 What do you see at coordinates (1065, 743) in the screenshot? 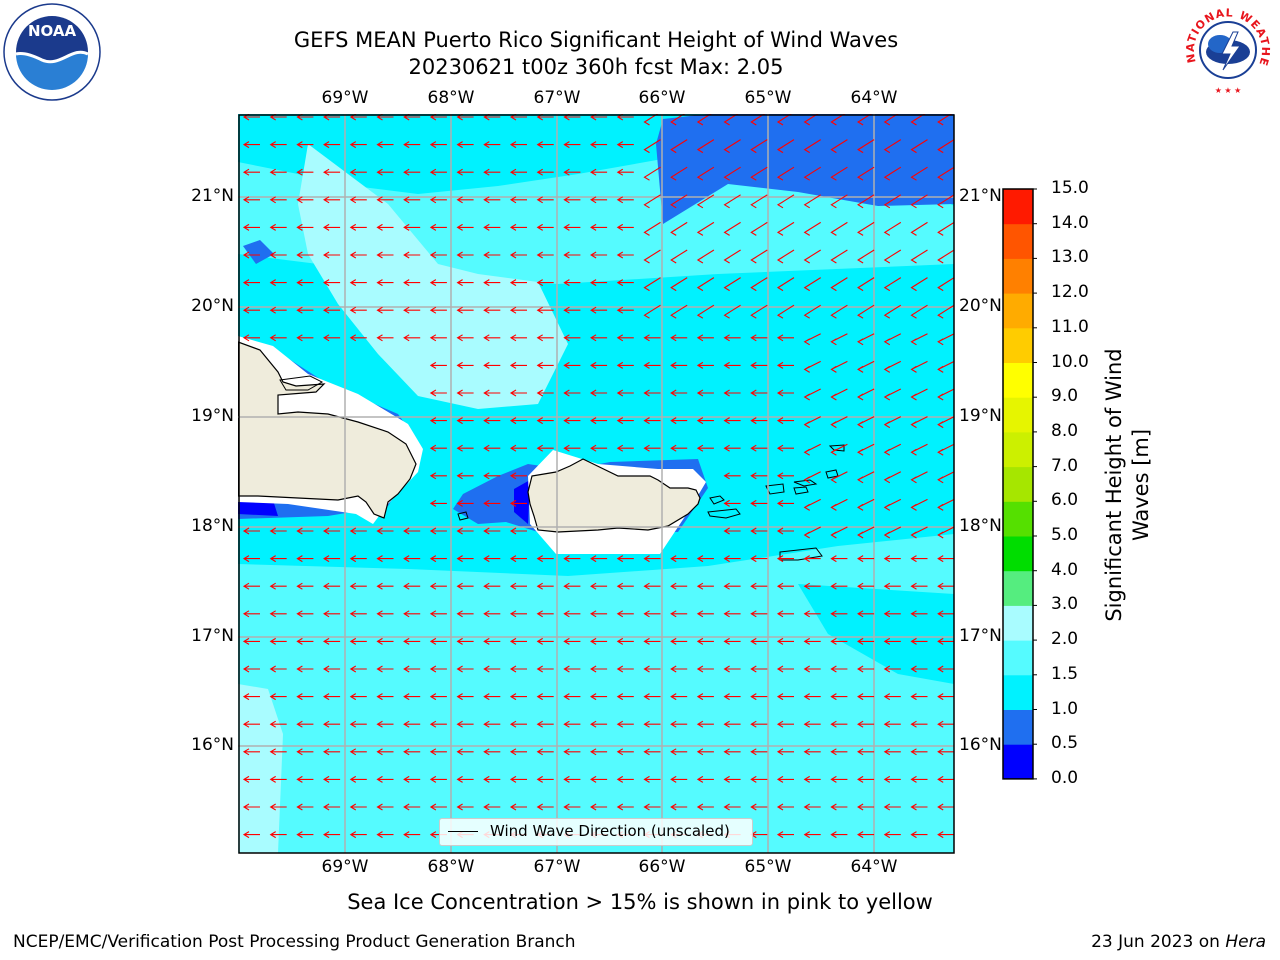
I see `colorbar-level-label: 0.5` at bounding box center [1065, 743].